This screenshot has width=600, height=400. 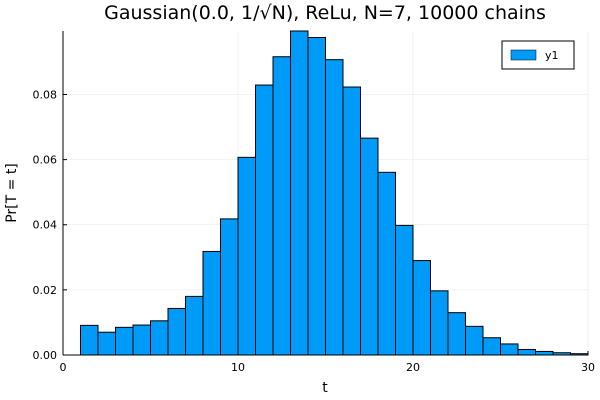 I want to click on y-tick-label: 0.06, so click(x=45, y=160).